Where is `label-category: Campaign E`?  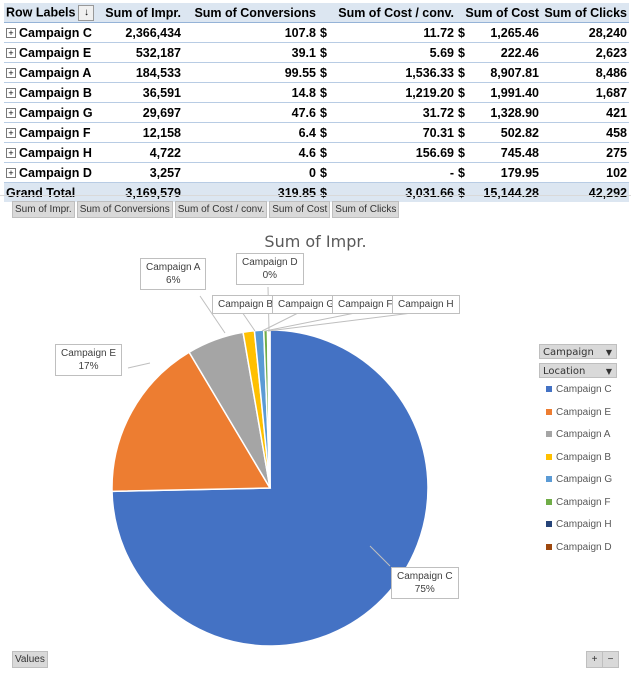 label-category: Campaign E is located at coordinates (89, 353).